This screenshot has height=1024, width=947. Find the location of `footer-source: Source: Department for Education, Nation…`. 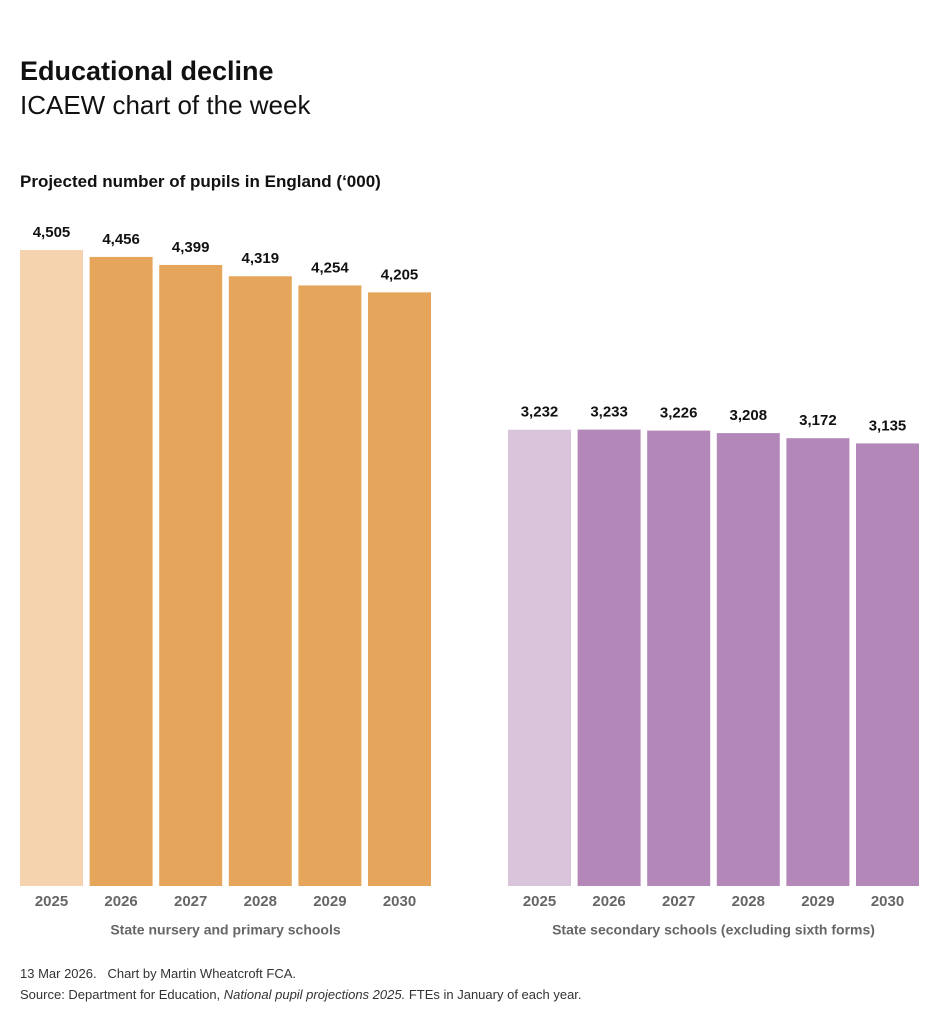

footer-source: Source: Department for Education, Nation… is located at coordinates (301, 994).